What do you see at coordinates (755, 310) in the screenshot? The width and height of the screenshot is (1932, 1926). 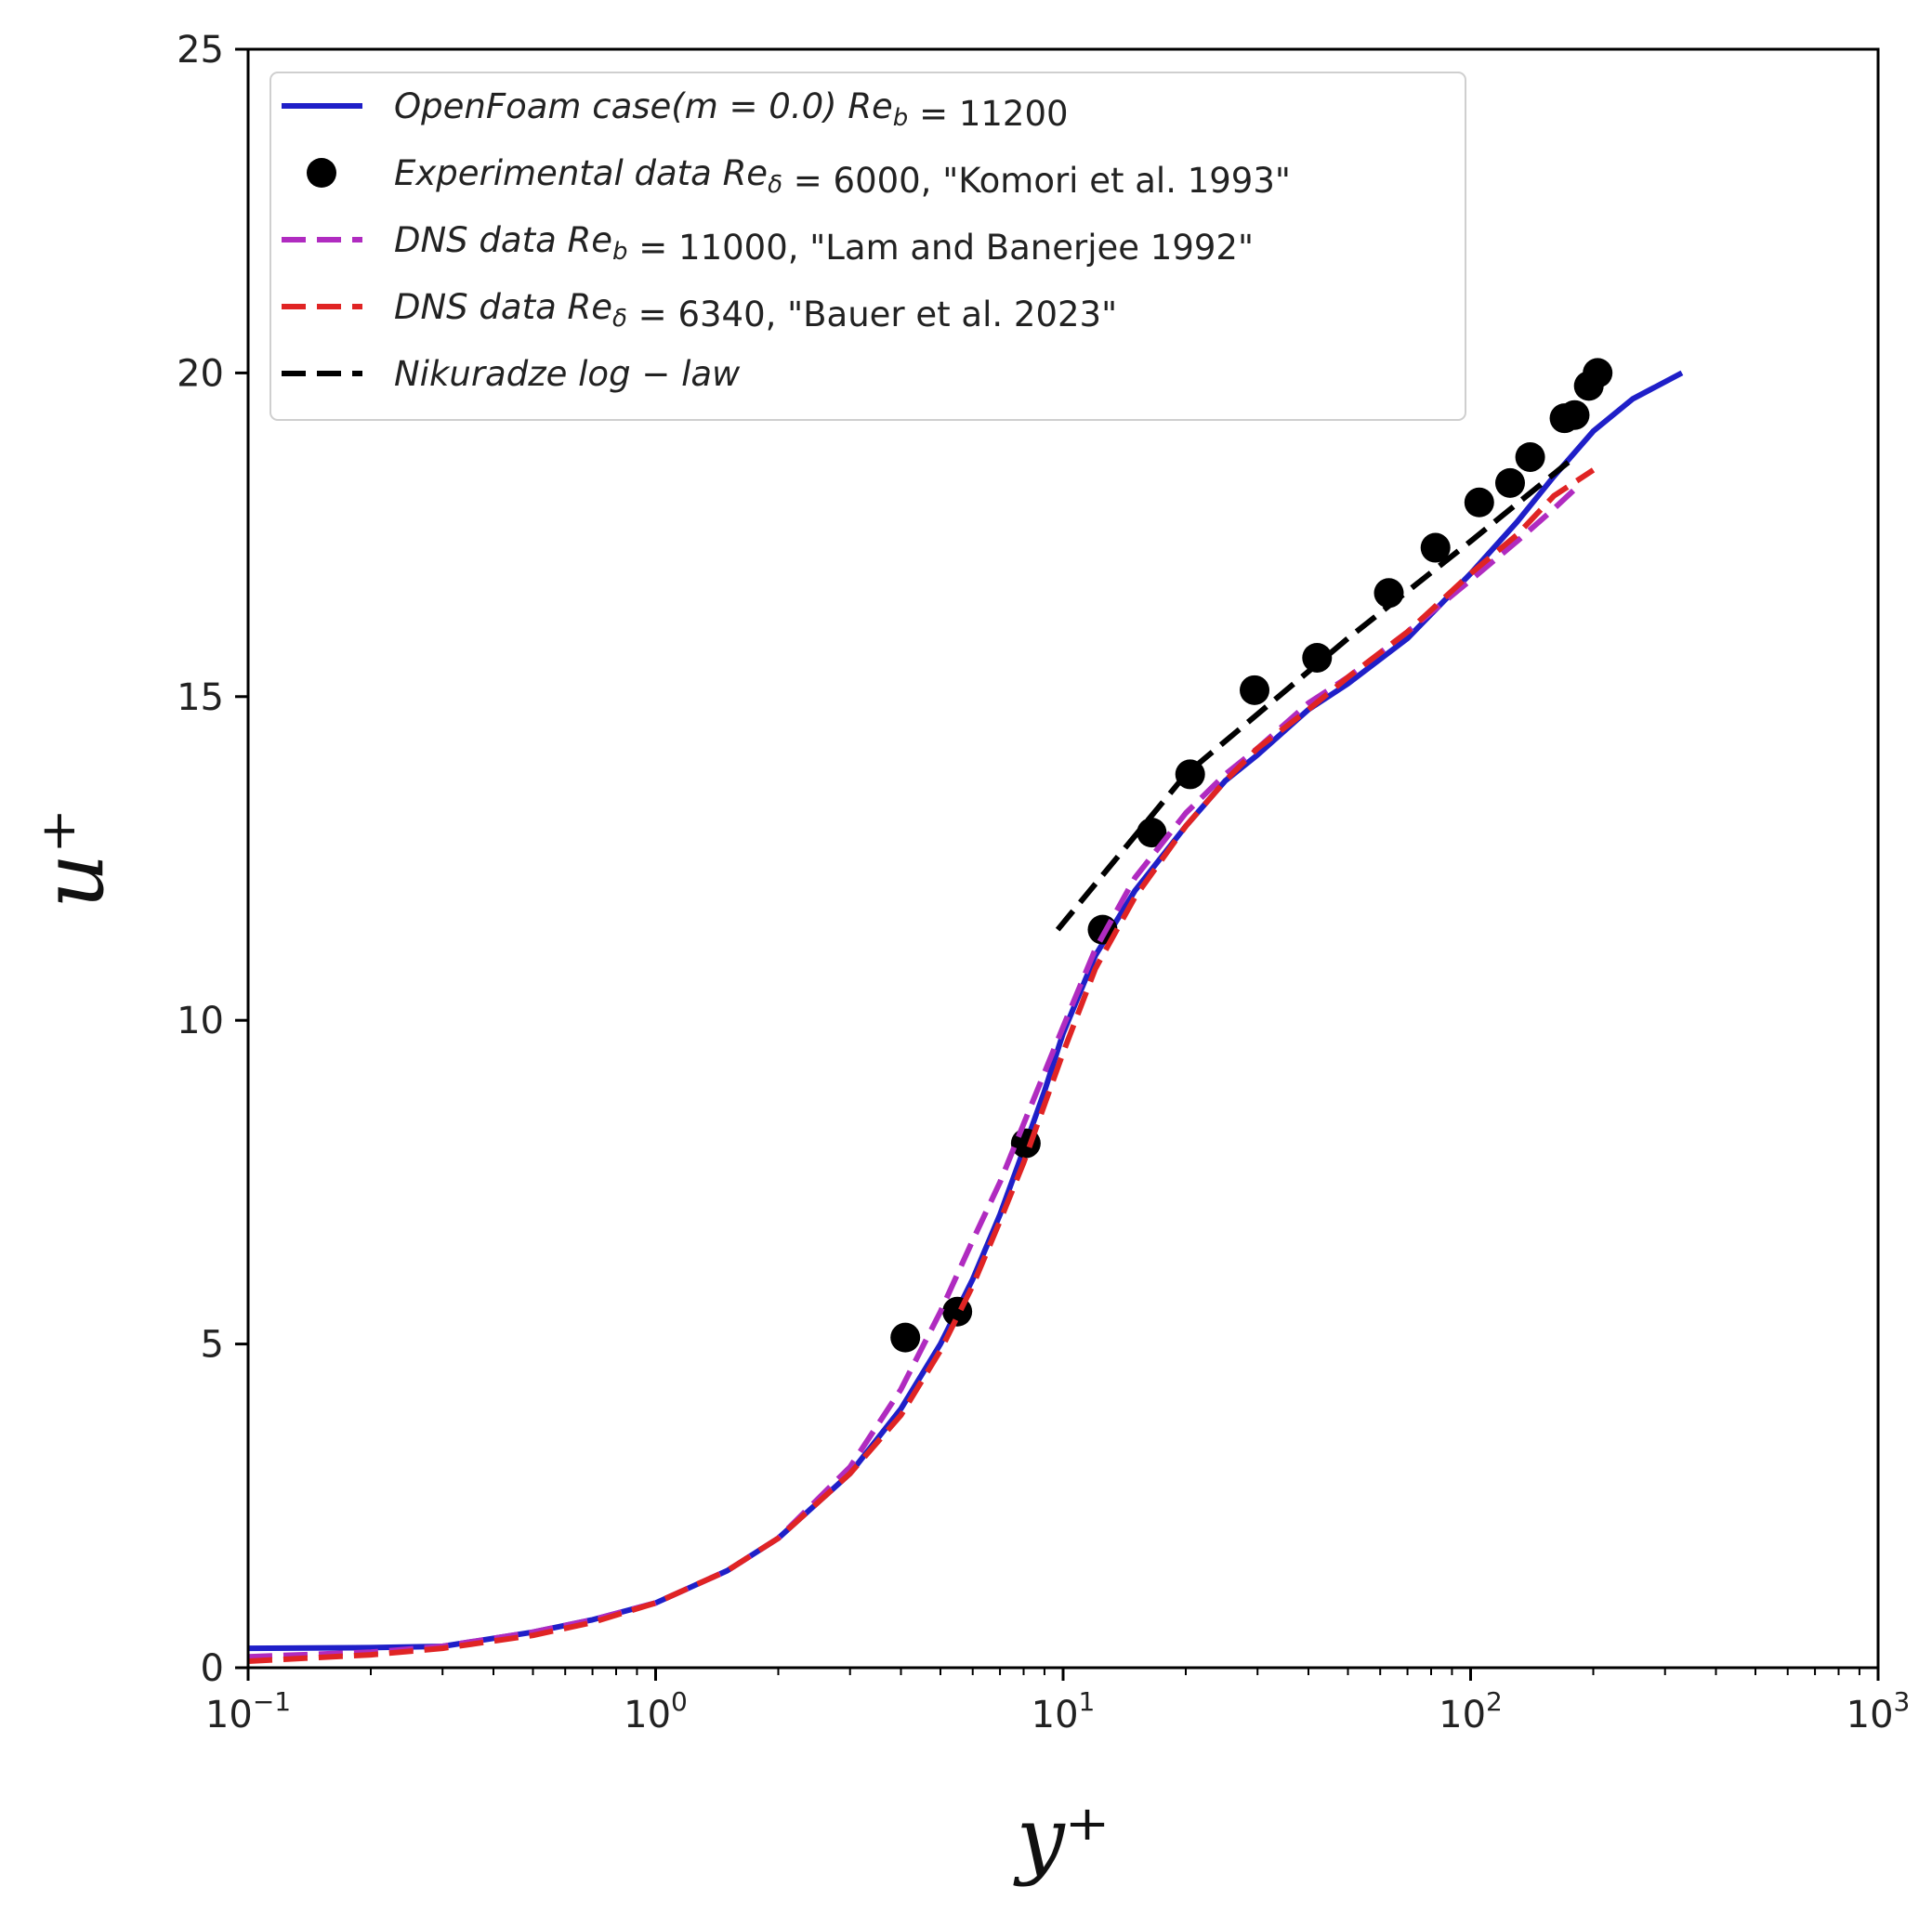 I see `legend-label: DNS data Reδ = 6340, "Bauer et al. 2023"` at bounding box center [755, 310].